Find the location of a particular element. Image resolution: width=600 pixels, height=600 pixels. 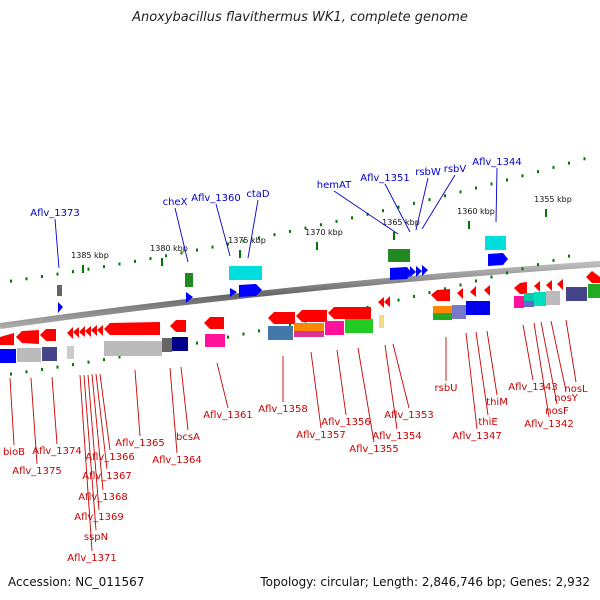

gene-label: Aflv_1360 is located at coordinates (216, 198).